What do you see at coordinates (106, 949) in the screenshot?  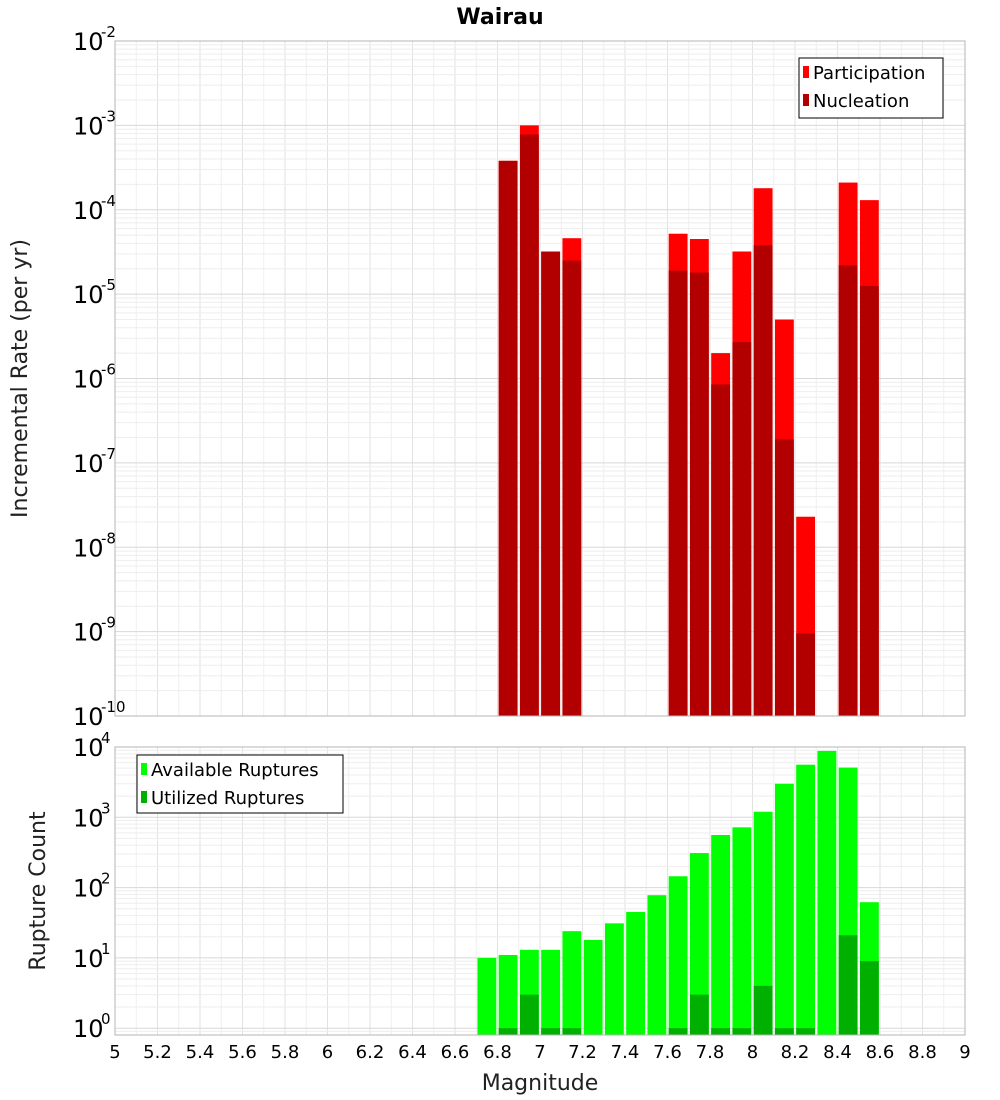 I see `y-tick-exponent: 1` at bounding box center [106, 949].